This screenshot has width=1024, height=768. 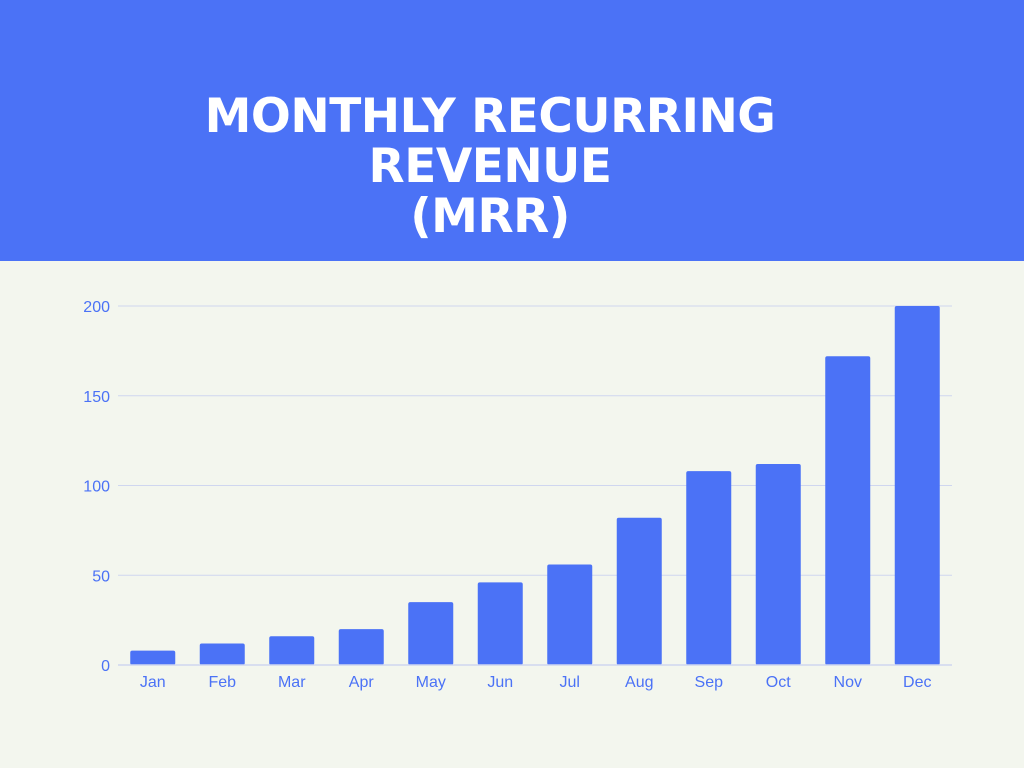 I want to click on bar-apr, so click(x=361, y=647).